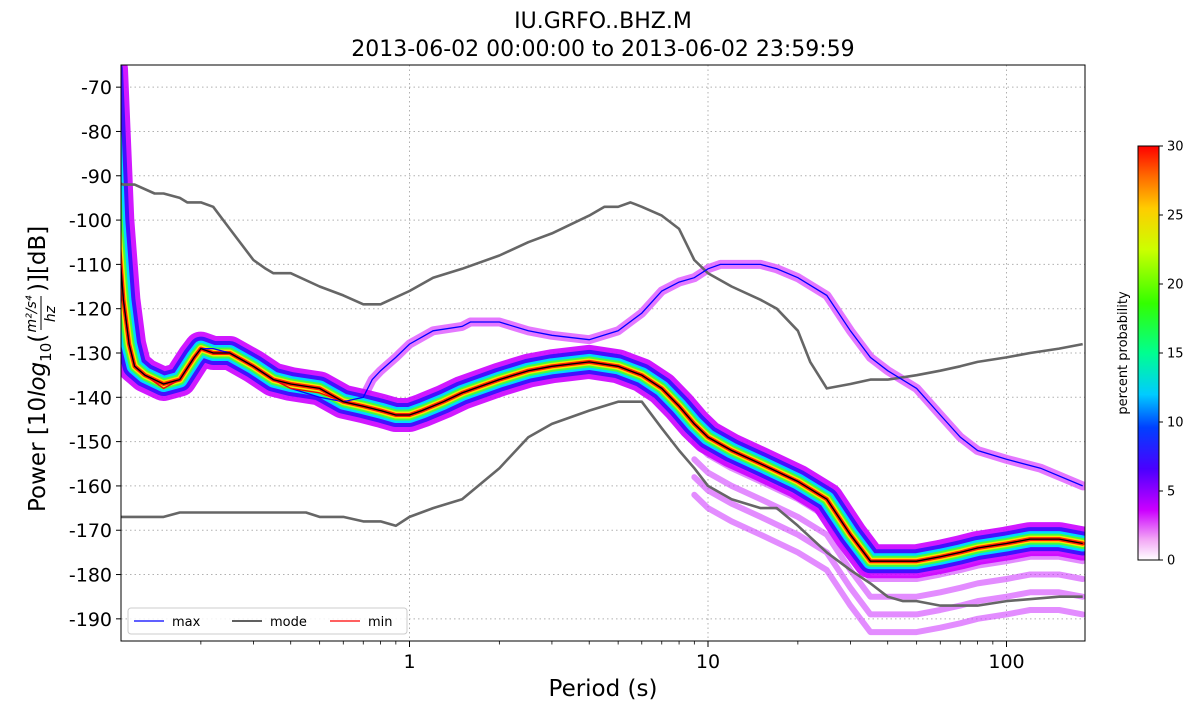  I want to click on legend-label-min: min, so click(380, 622).